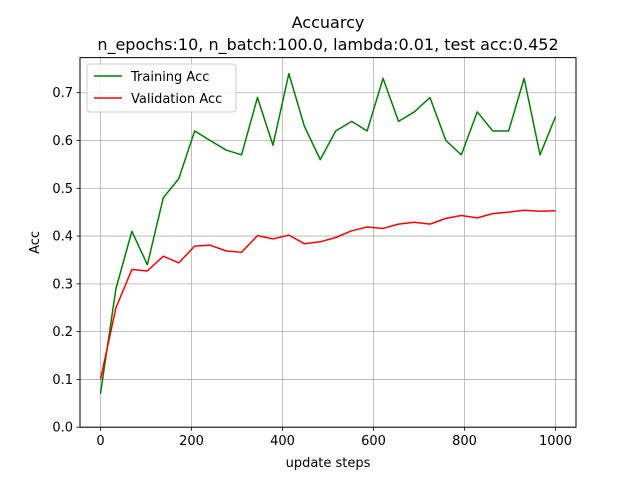 The image size is (640, 484). I want to click on legend: Training Acc Validation Acc, so click(161, 88).